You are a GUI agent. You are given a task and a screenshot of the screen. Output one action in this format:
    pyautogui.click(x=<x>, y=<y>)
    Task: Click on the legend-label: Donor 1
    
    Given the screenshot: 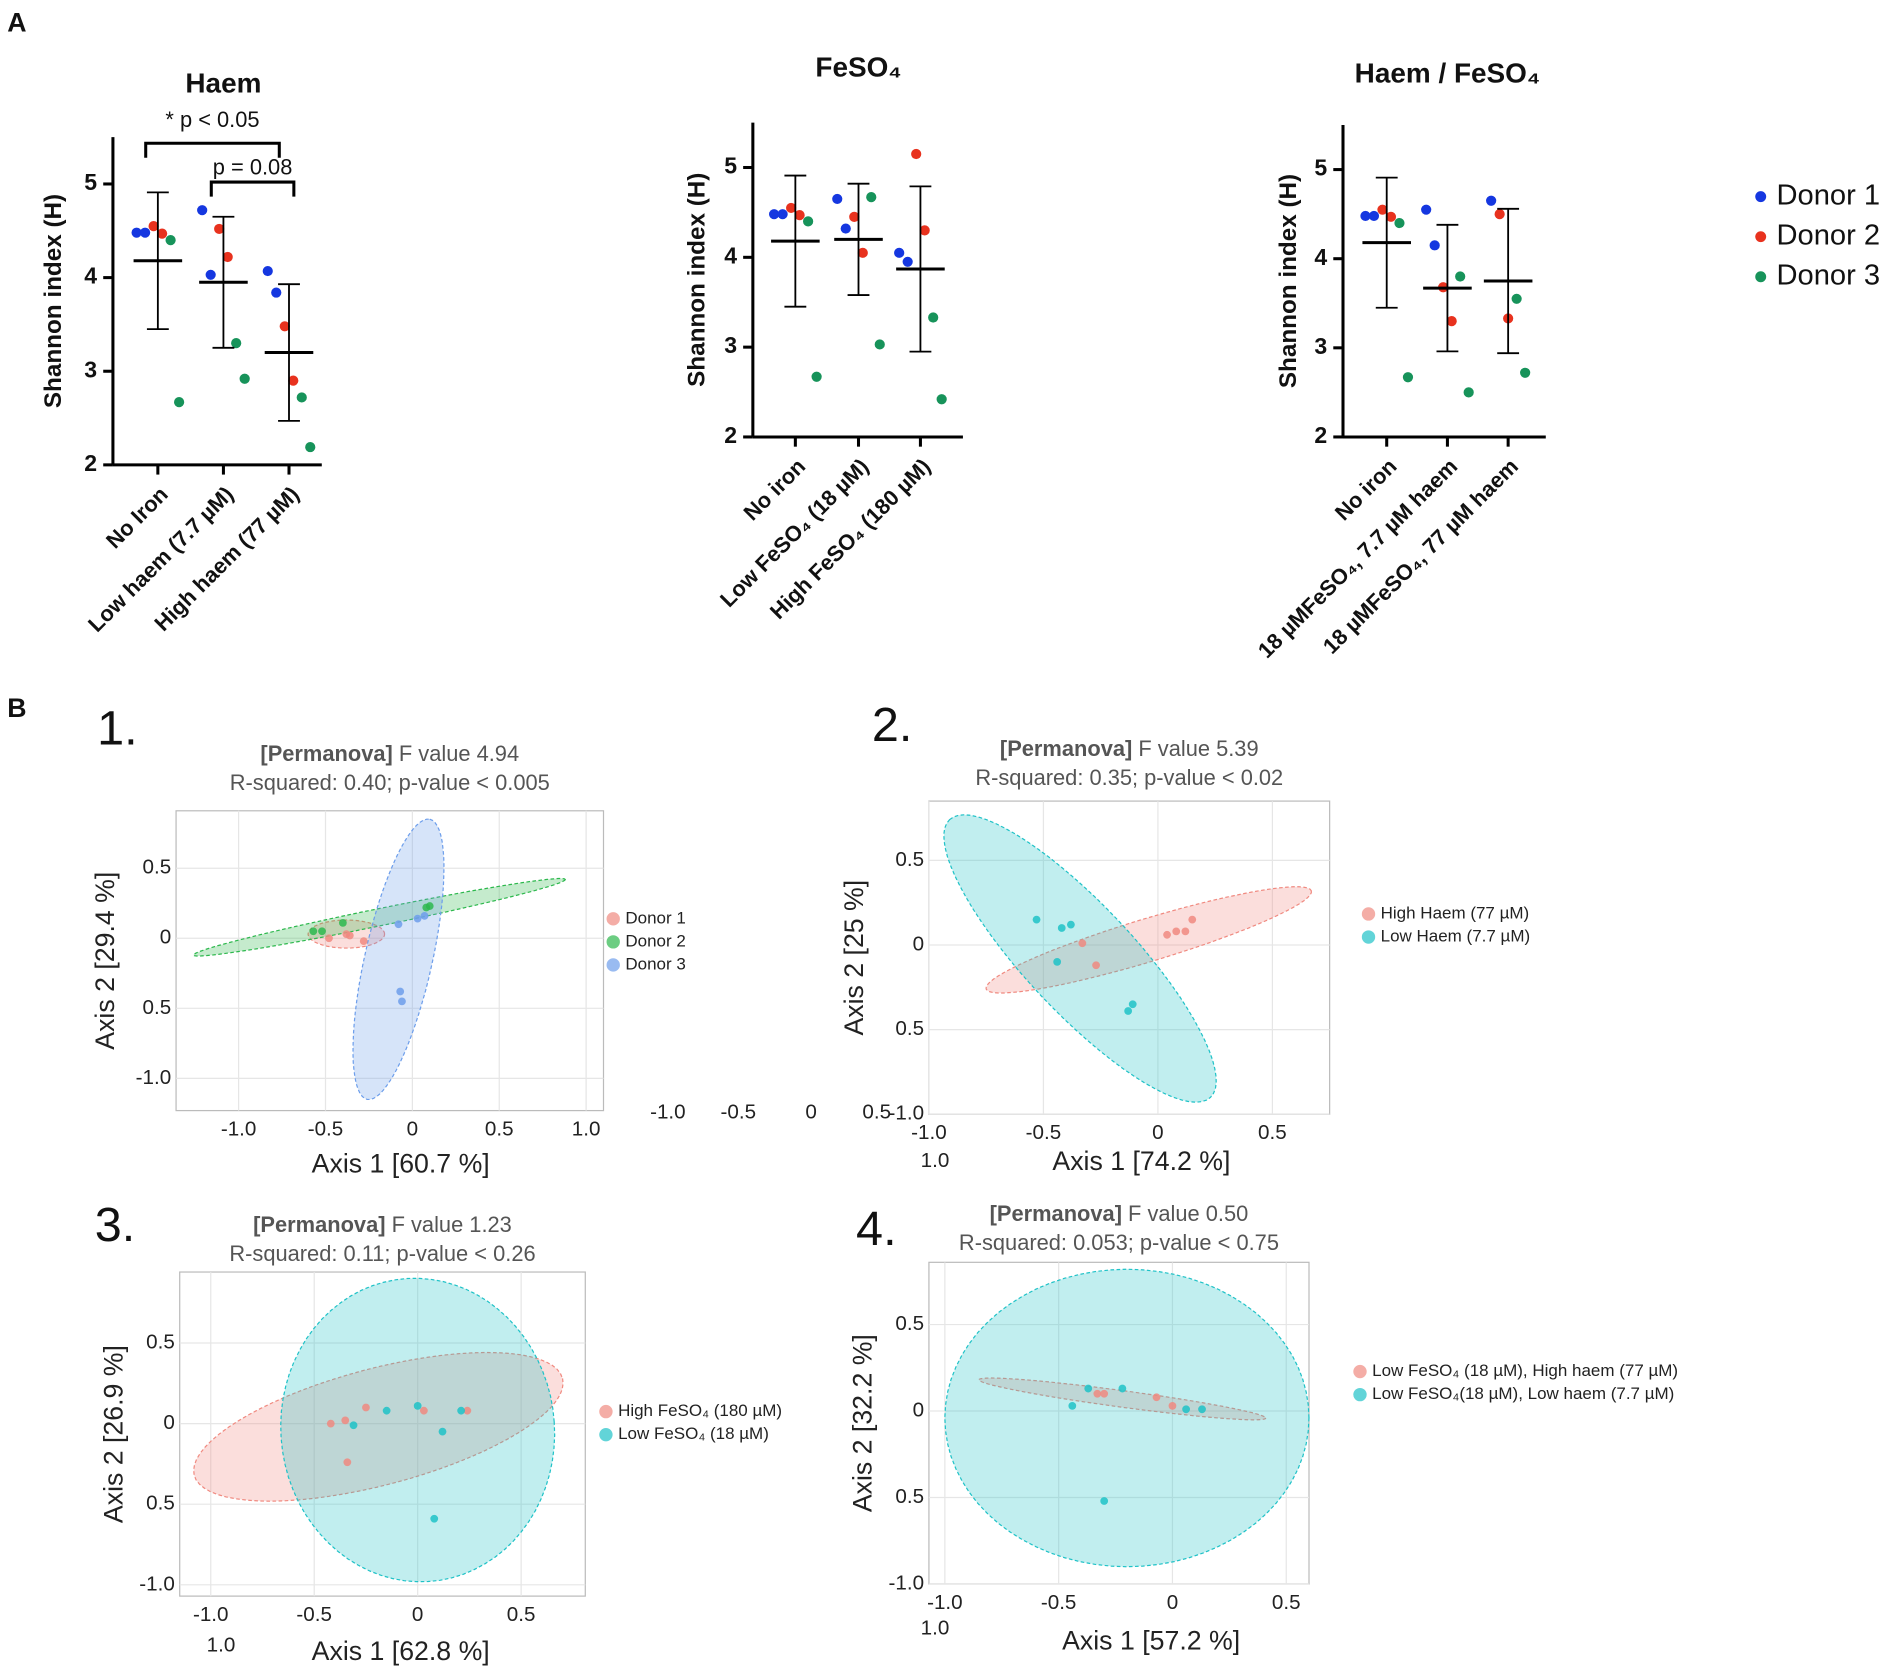 What is the action you would take?
    pyautogui.click(x=655, y=917)
    